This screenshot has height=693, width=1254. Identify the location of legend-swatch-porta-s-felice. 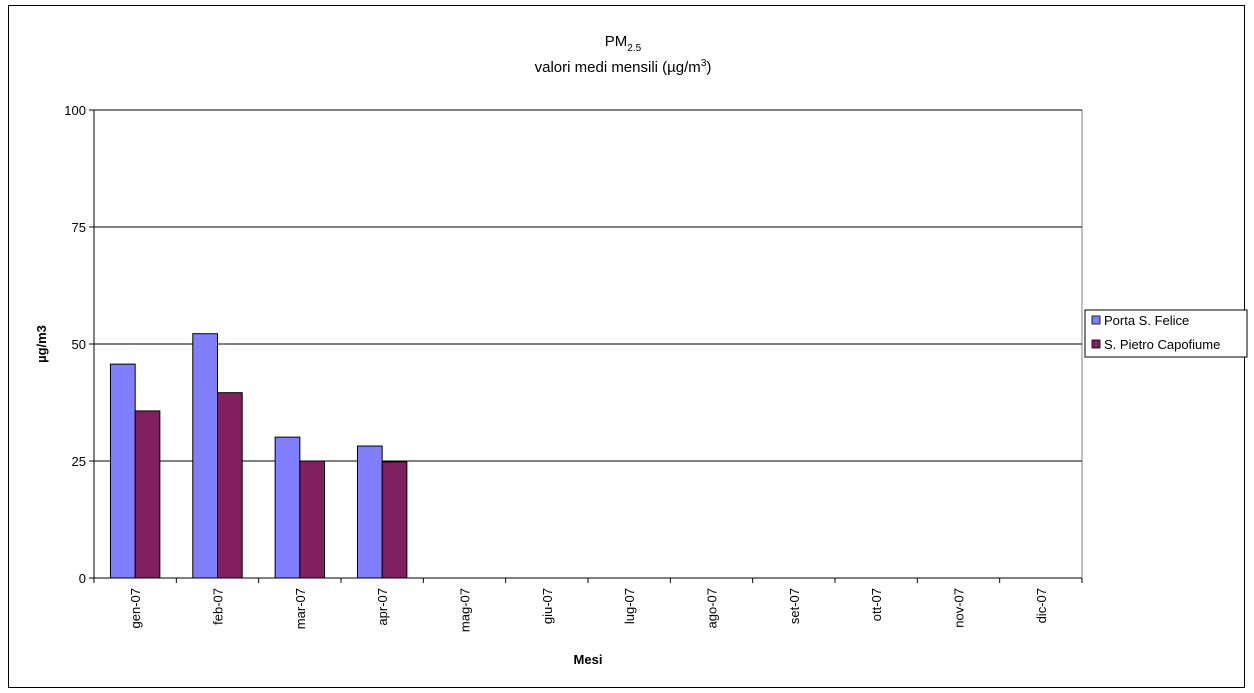
(1096, 320).